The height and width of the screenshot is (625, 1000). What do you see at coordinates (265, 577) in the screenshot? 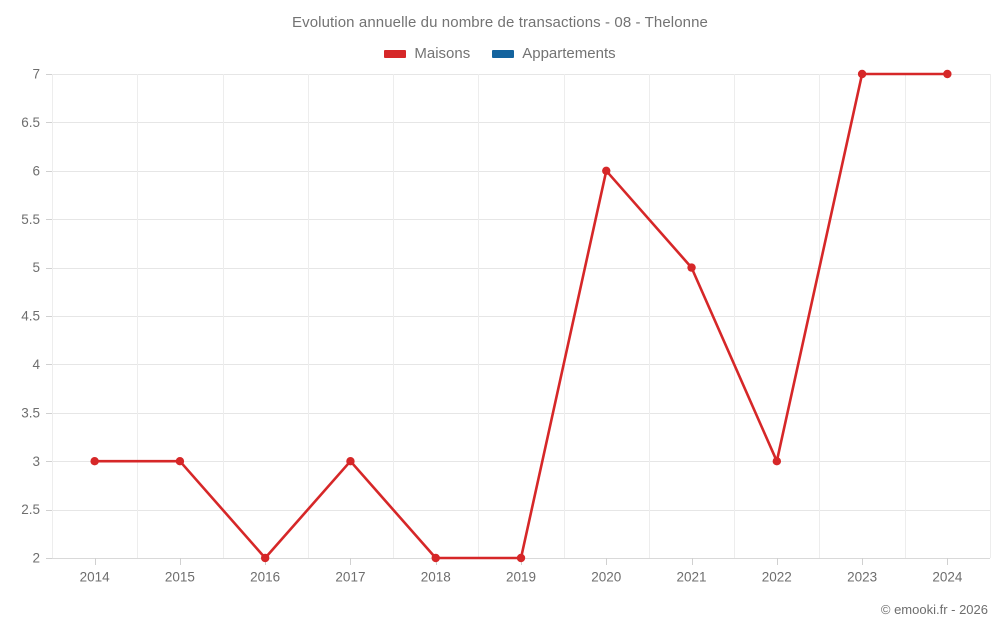
I see `x-axis-tick-label: 2016` at bounding box center [265, 577].